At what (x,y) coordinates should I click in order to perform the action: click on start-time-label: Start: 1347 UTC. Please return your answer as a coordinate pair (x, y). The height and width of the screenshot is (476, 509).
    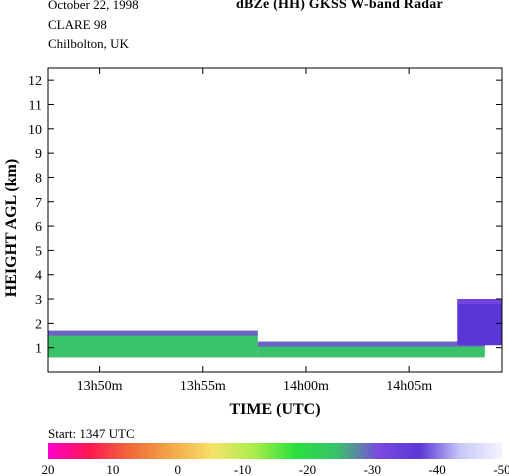
    Looking at the image, I should click on (91, 433).